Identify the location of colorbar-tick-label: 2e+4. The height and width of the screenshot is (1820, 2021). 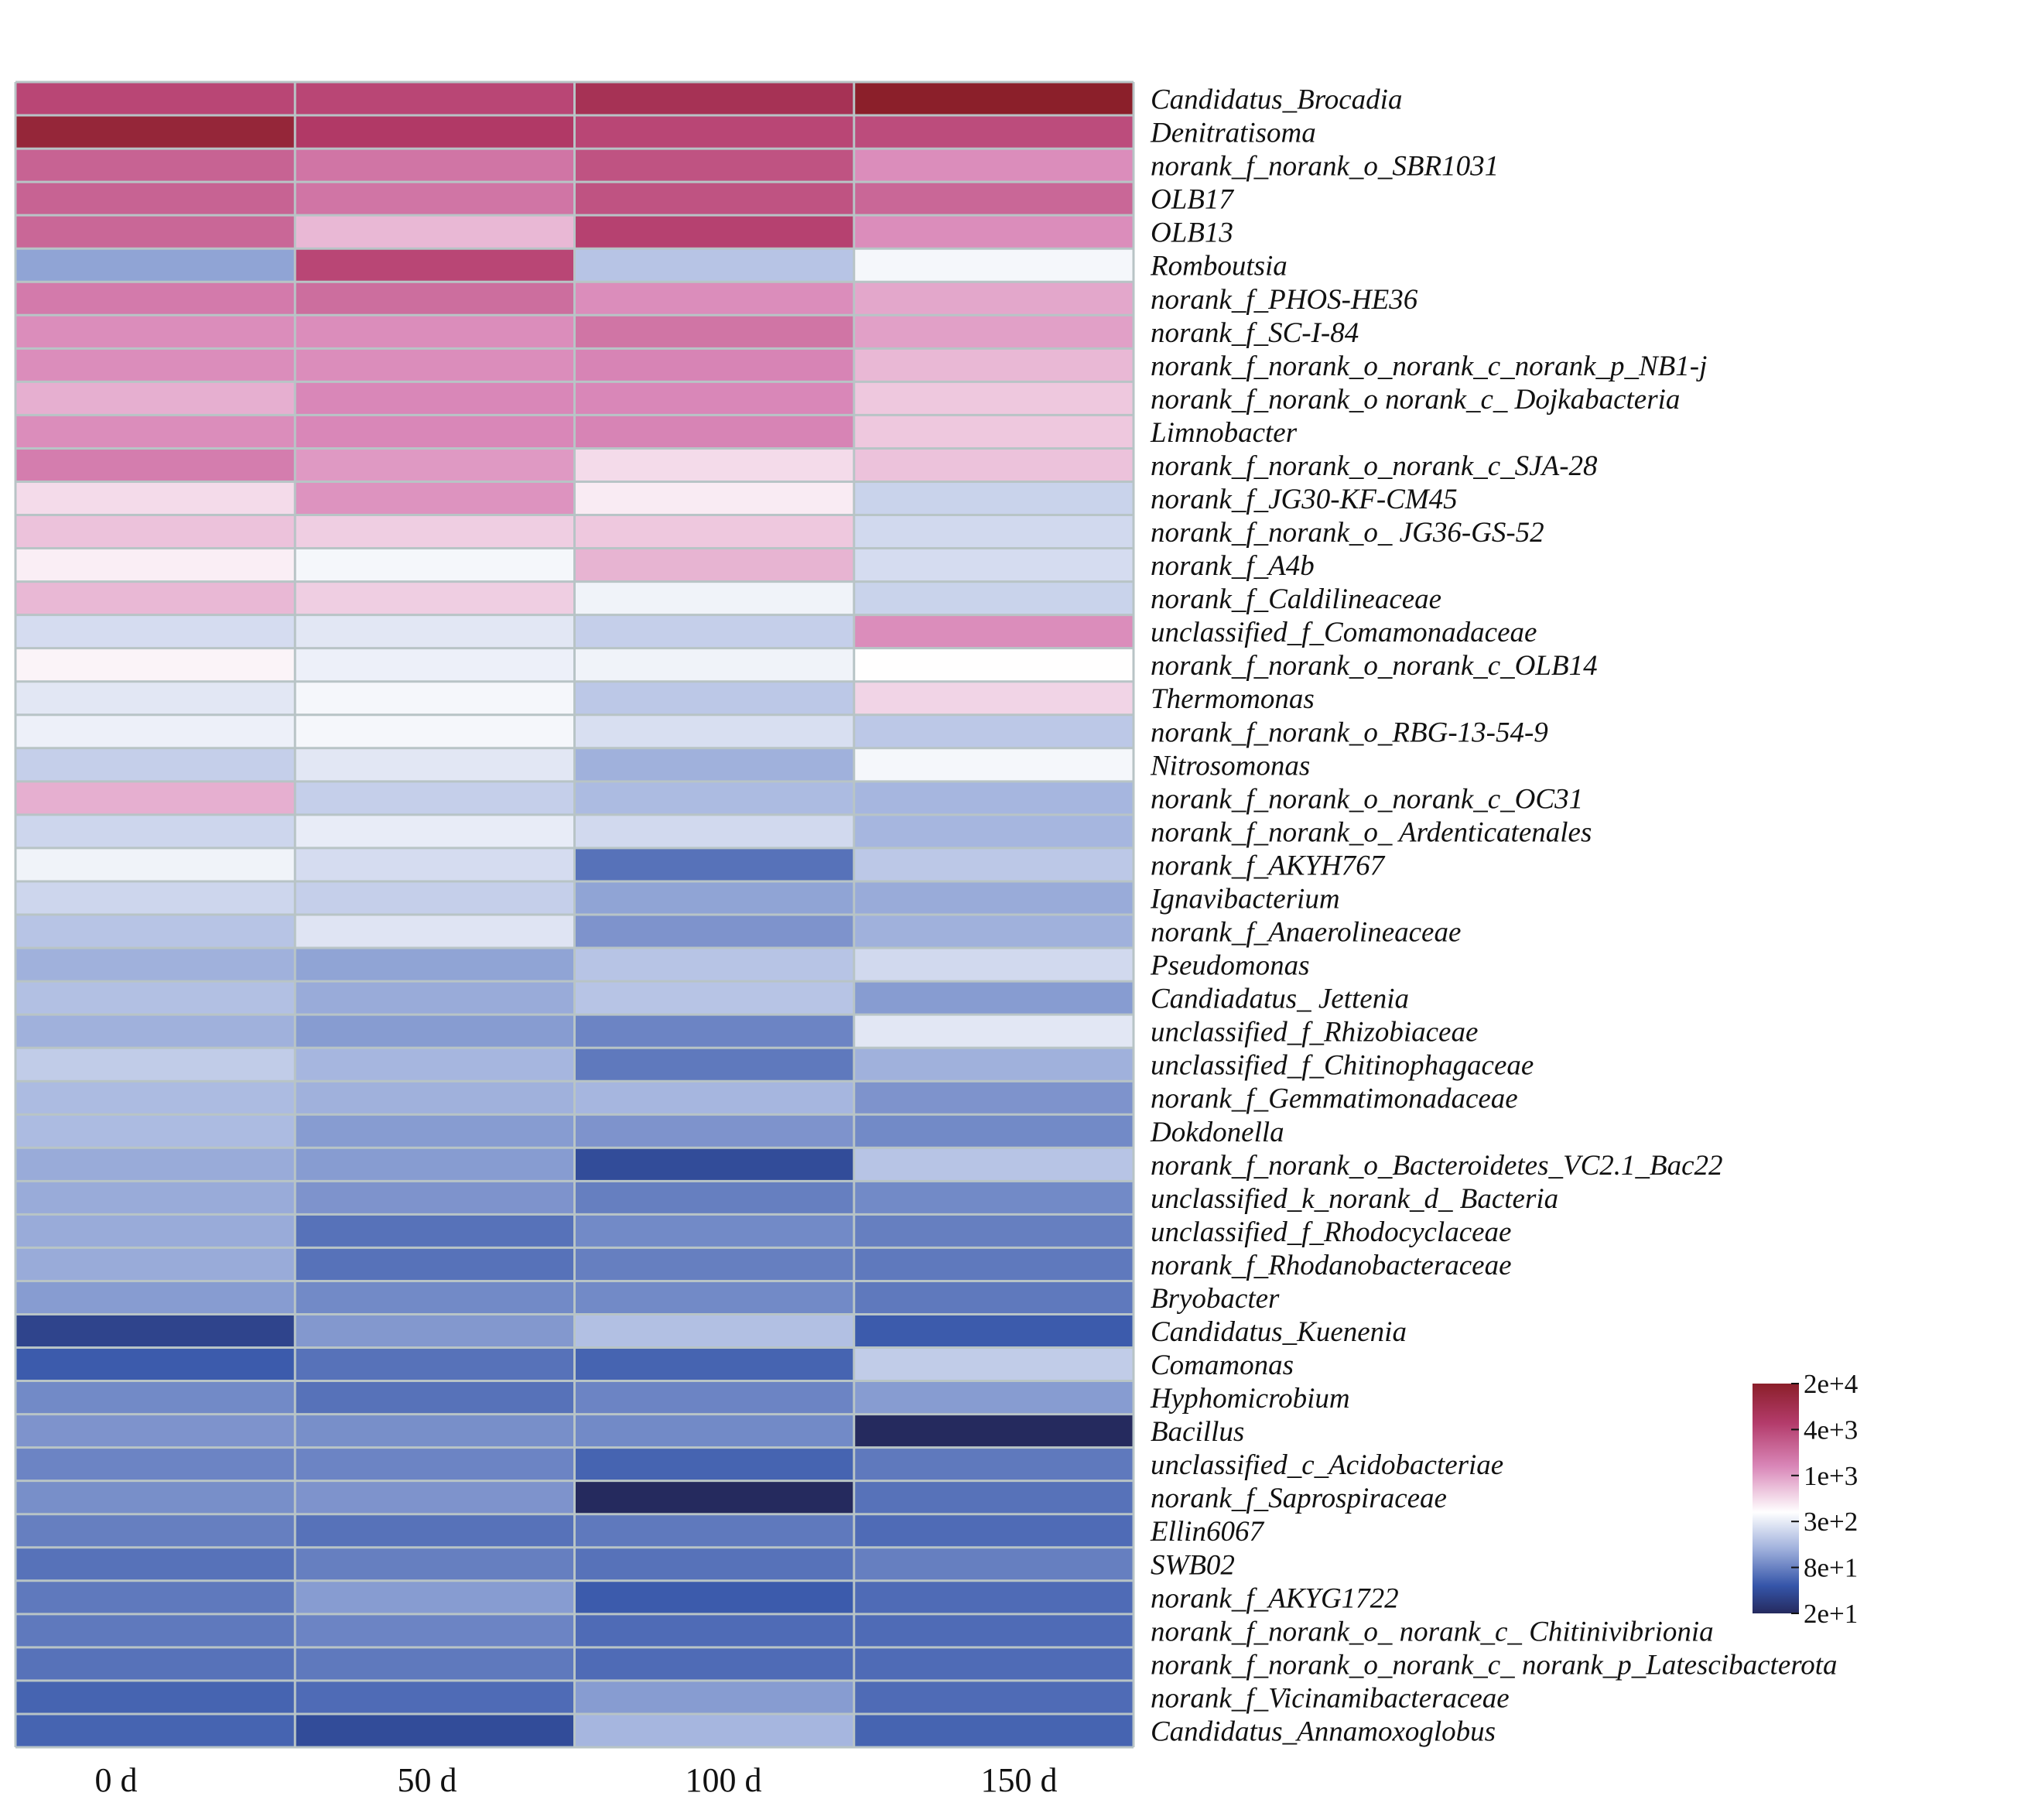
(1831, 1384).